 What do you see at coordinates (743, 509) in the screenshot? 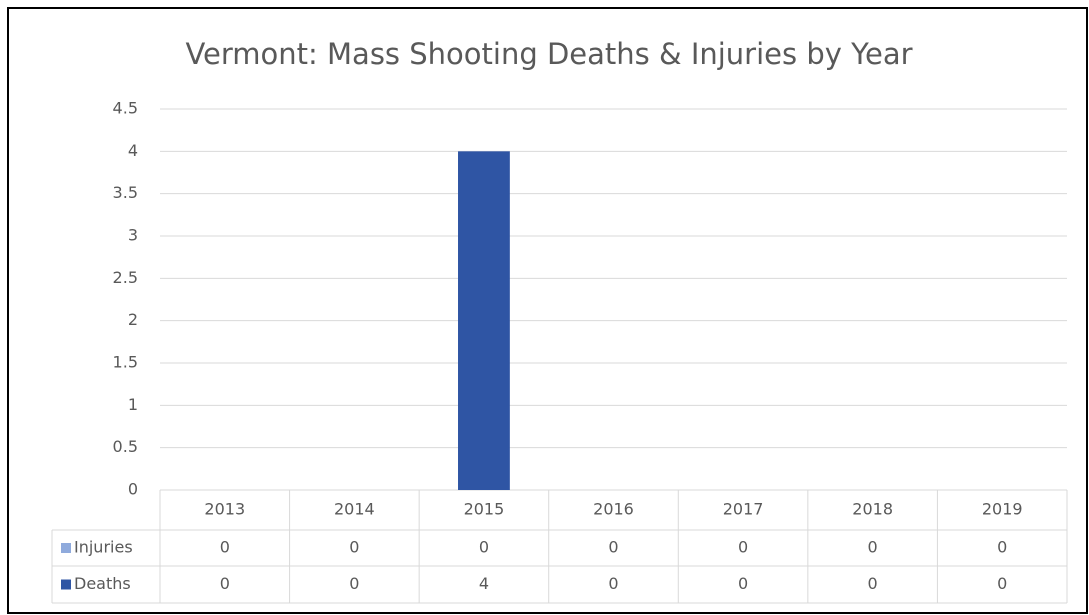
I see `x-tick-label: 2017` at bounding box center [743, 509].